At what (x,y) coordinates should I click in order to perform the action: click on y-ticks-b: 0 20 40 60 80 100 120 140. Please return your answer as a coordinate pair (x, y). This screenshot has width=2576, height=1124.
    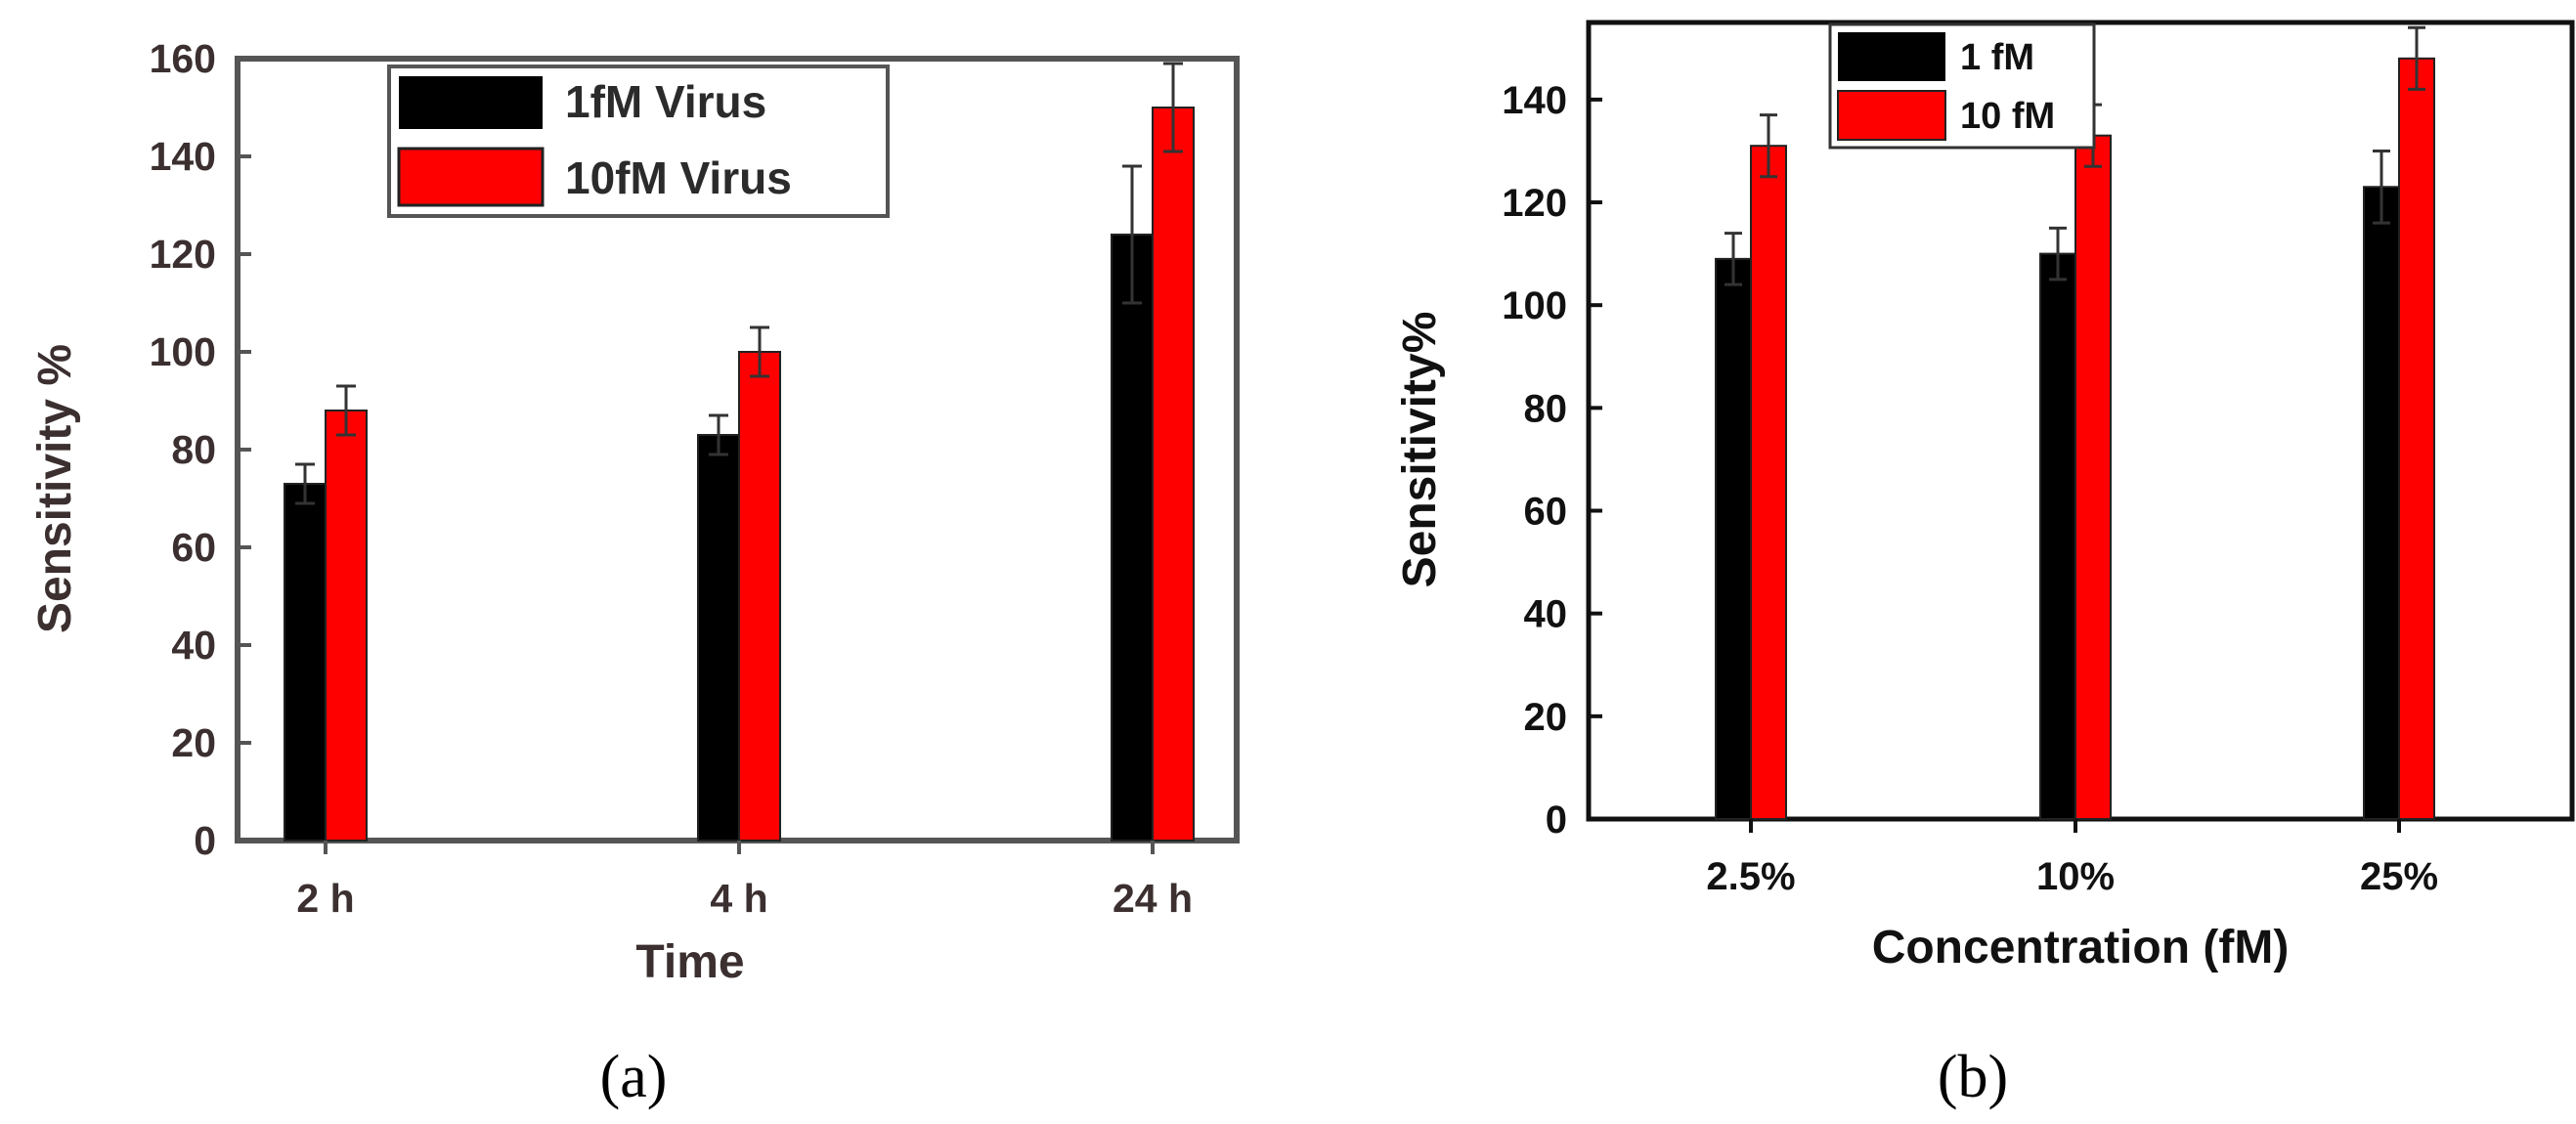
    Looking at the image, I should click on (1552, 460).